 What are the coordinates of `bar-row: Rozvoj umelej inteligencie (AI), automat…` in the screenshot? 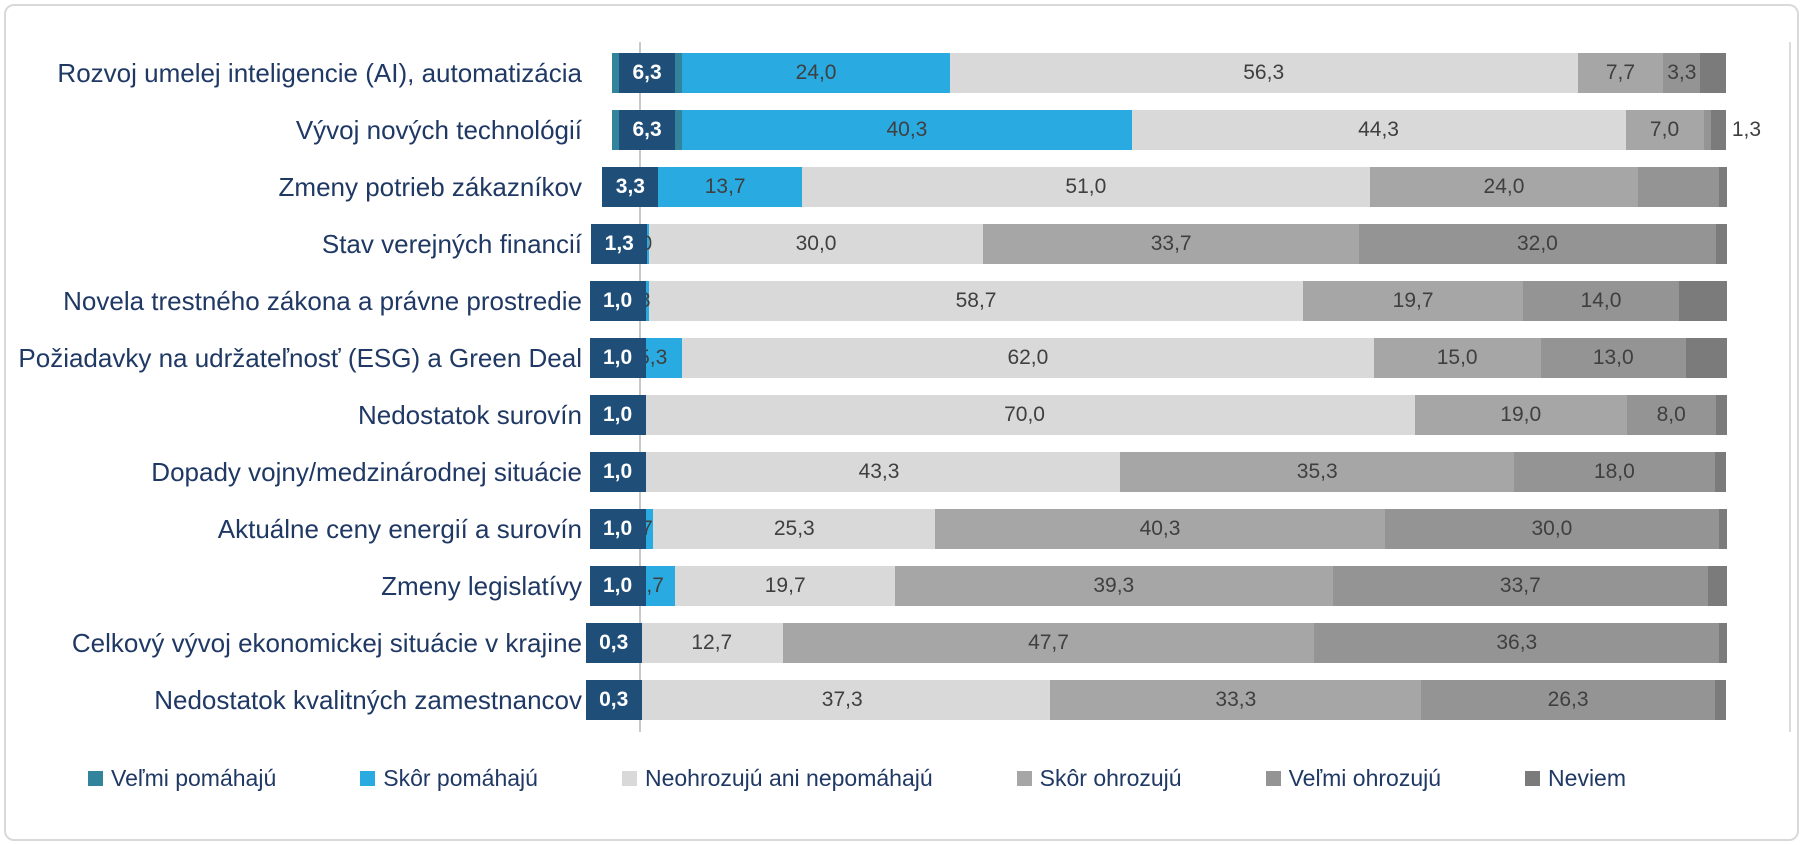 It's located at (901, 73).